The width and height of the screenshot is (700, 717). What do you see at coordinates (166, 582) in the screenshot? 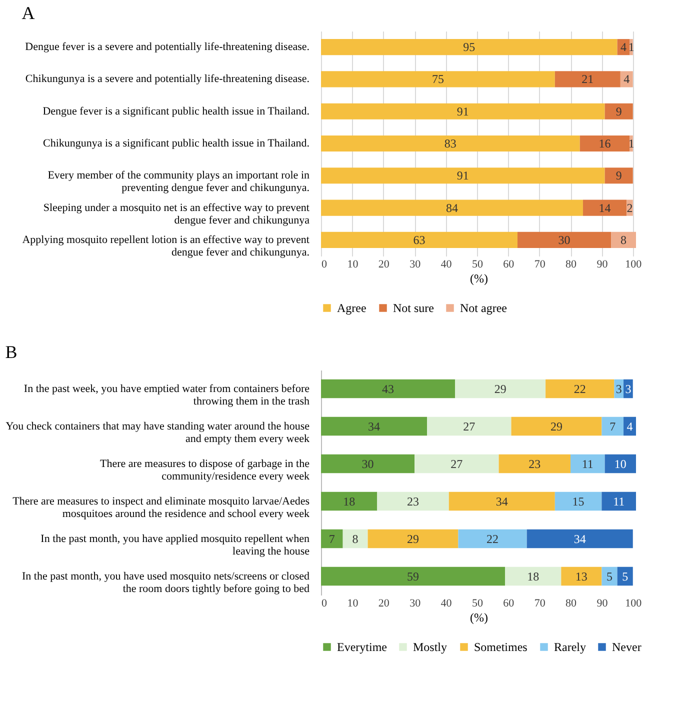
I see `y-tick-label: In the past month, you have used mosquito nets/screens or closed the room doors tightly before going to bed` at bounding box center [166, 582].